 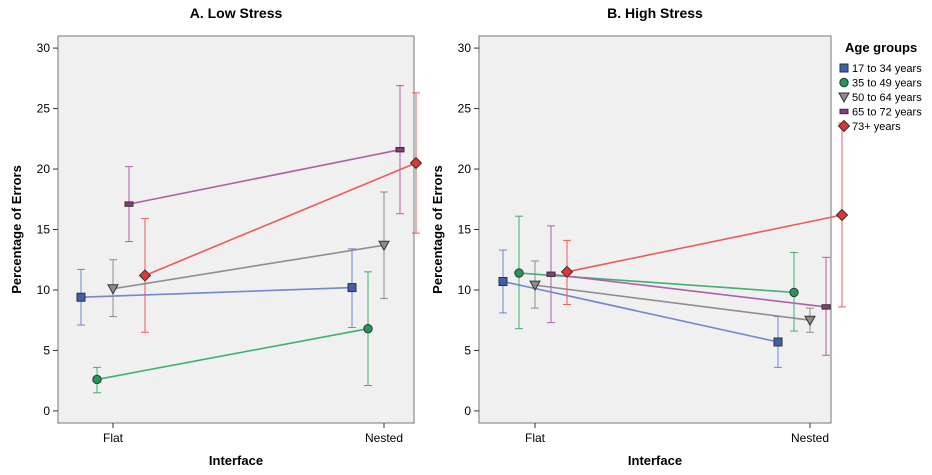 What do you see at coordinates (887, 98) in the screenshot?
I see `legend-label: 50 to 64 years` at bounding box center [887, 98].